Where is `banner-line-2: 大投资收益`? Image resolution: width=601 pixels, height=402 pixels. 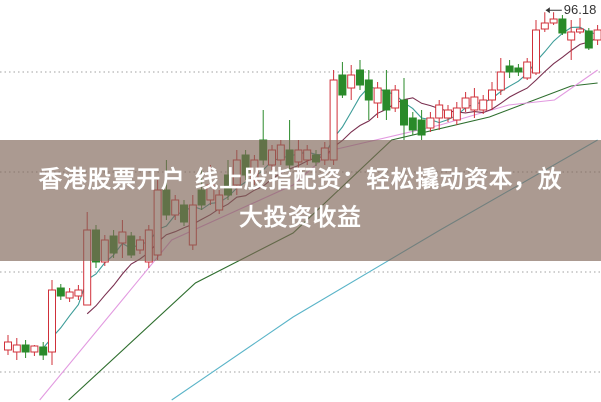
banner-line-2: 大投资收益 is located at coordinates (300, 217).